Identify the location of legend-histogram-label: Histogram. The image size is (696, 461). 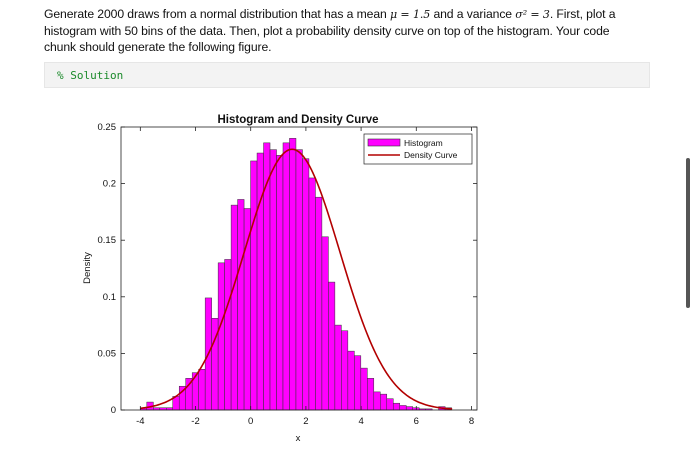
(423, 143).